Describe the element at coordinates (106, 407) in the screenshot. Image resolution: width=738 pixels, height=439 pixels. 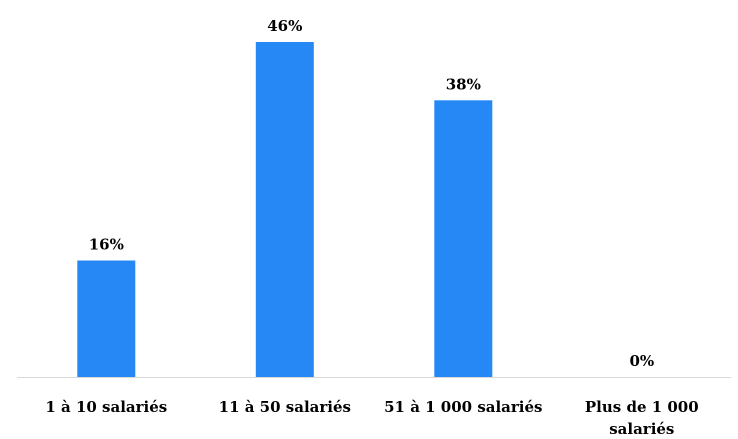
I see `x-tick-label-1: 1 à 10 salariés` at that location.